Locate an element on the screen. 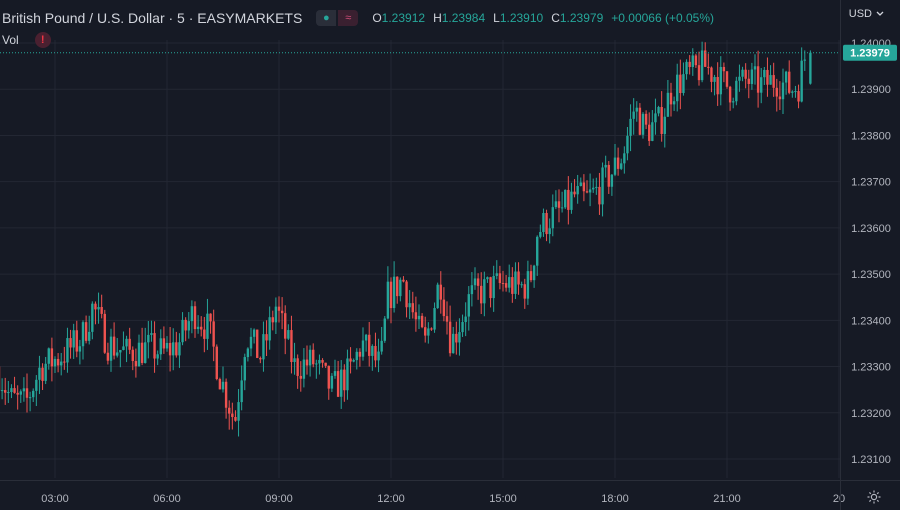 The width and height of the screenshot is (900, 510). currency-selector: USD is located at coordinates (866, 14).